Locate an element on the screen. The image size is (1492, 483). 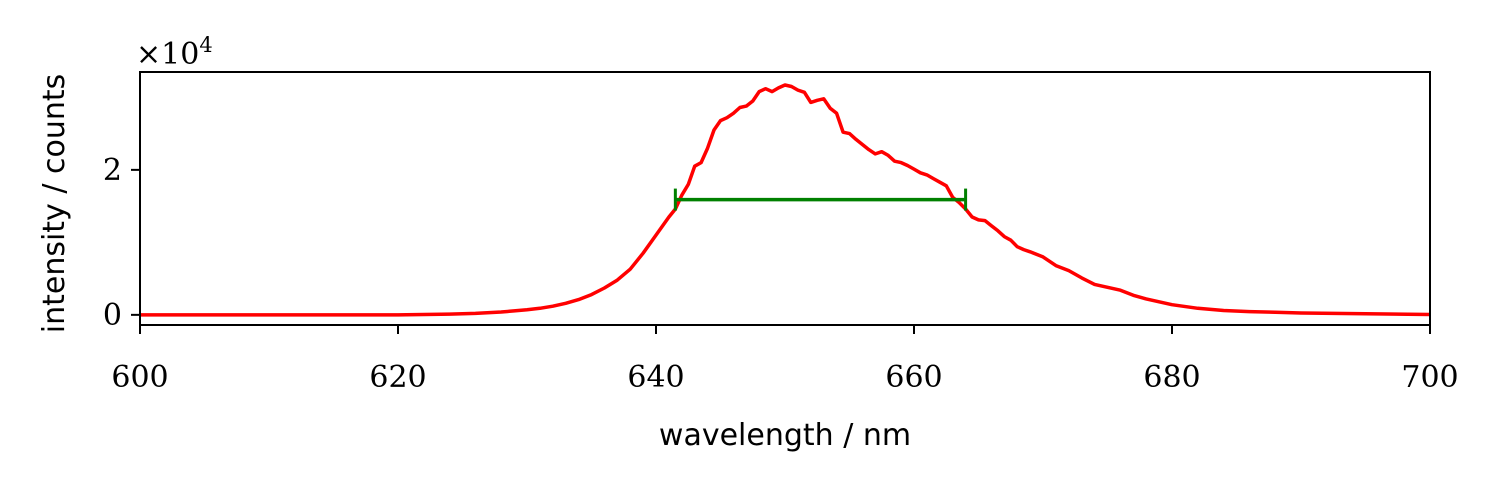
y-axis-label: intensity / counts is located at coordinates (54, 204).